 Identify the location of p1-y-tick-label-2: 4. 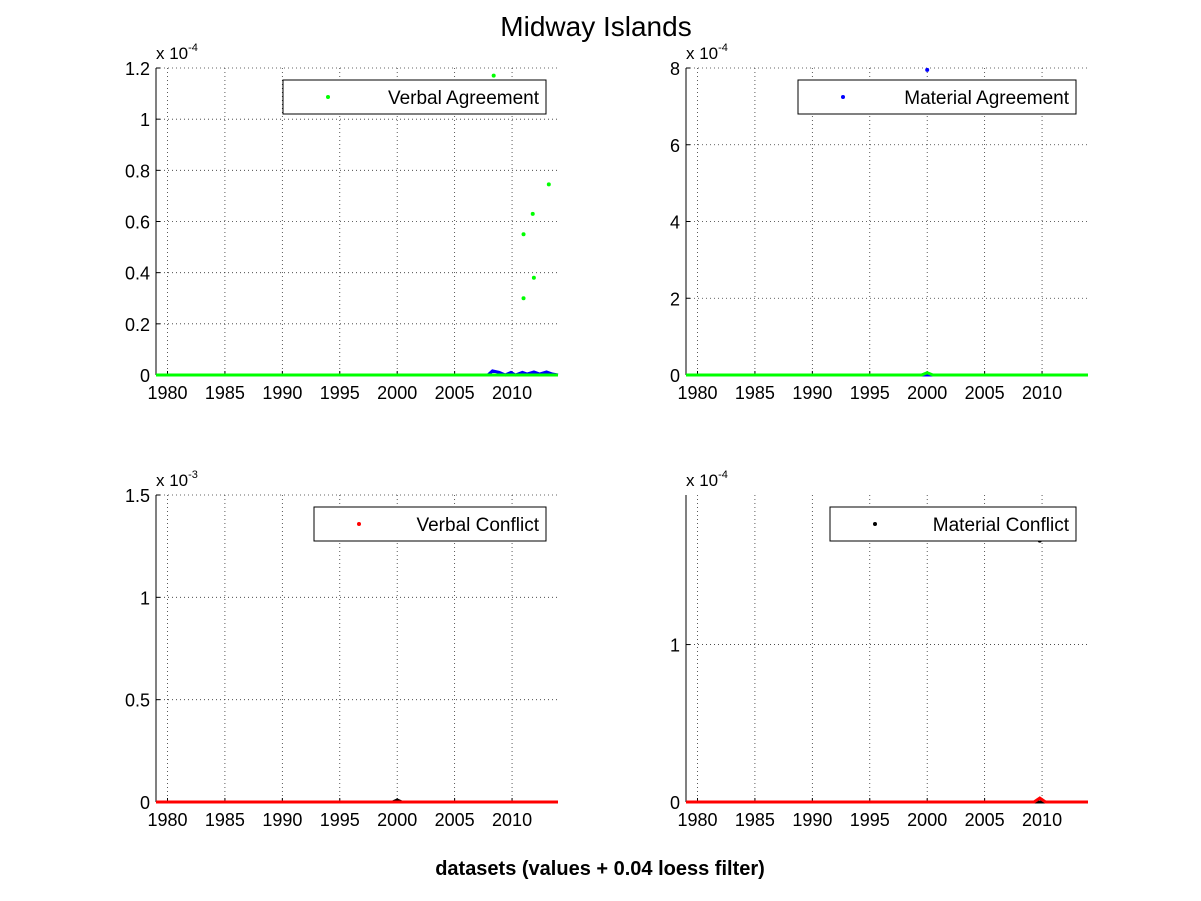
(675, 223).